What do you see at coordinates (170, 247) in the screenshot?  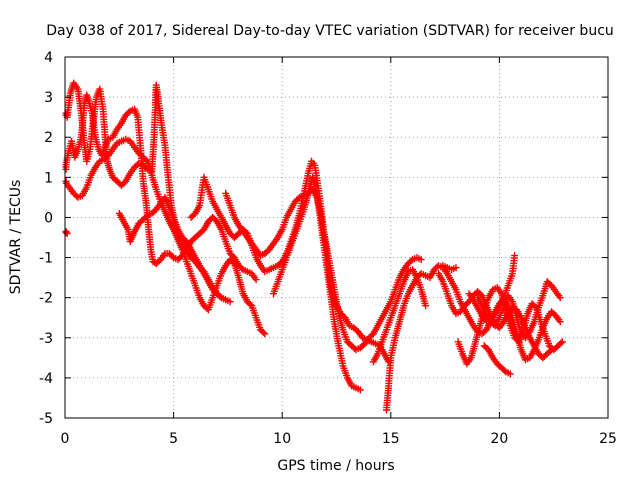 I see `series-track-e` at bounding box center [170, 247].